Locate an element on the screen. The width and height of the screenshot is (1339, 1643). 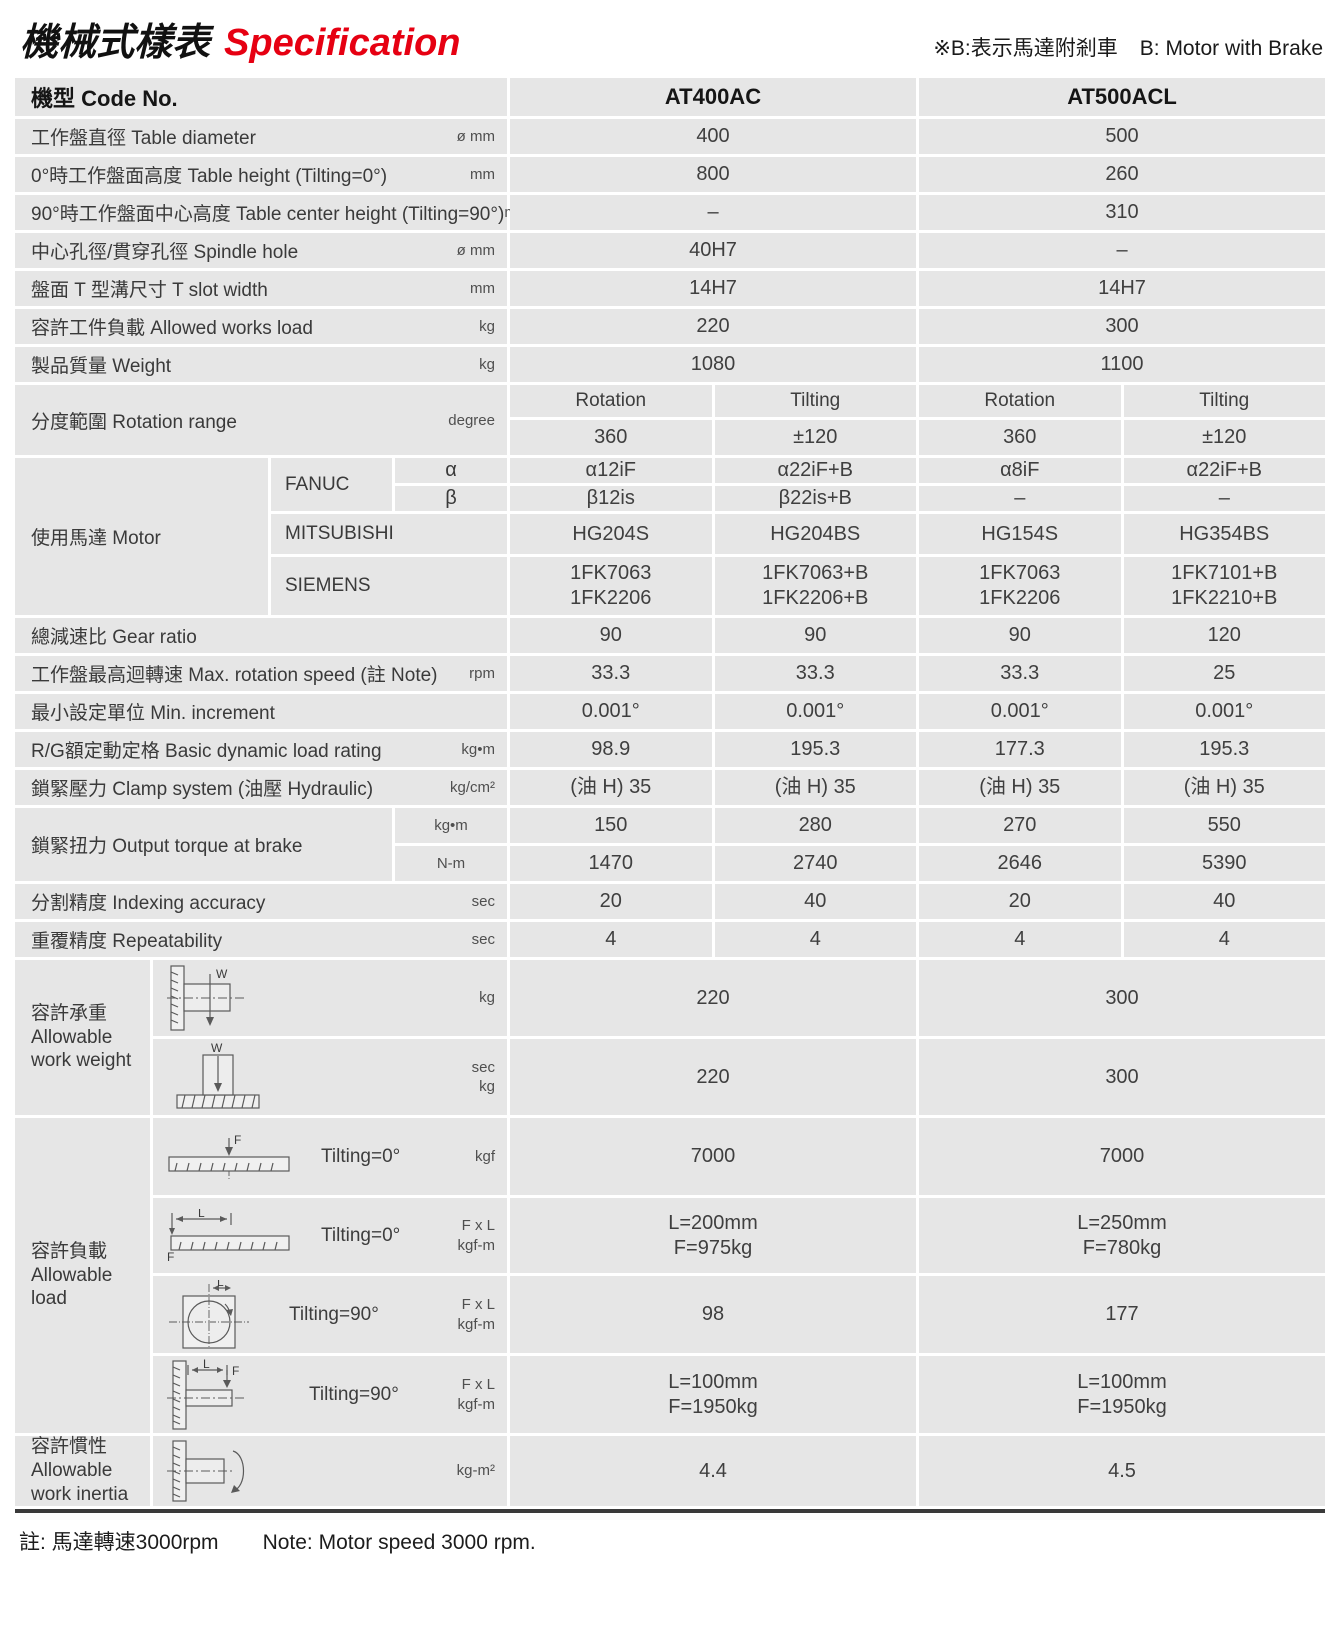
w-label: W is located at coordinates (217, 1049).